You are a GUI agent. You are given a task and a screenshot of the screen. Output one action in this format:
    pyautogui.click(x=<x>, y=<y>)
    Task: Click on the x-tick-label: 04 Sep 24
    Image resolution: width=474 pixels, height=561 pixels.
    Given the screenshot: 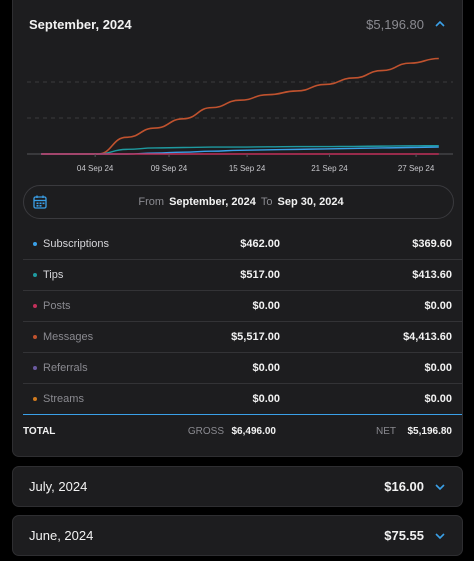 What is the action you would take?
    pyautogui.click(x=95, y=168)
    